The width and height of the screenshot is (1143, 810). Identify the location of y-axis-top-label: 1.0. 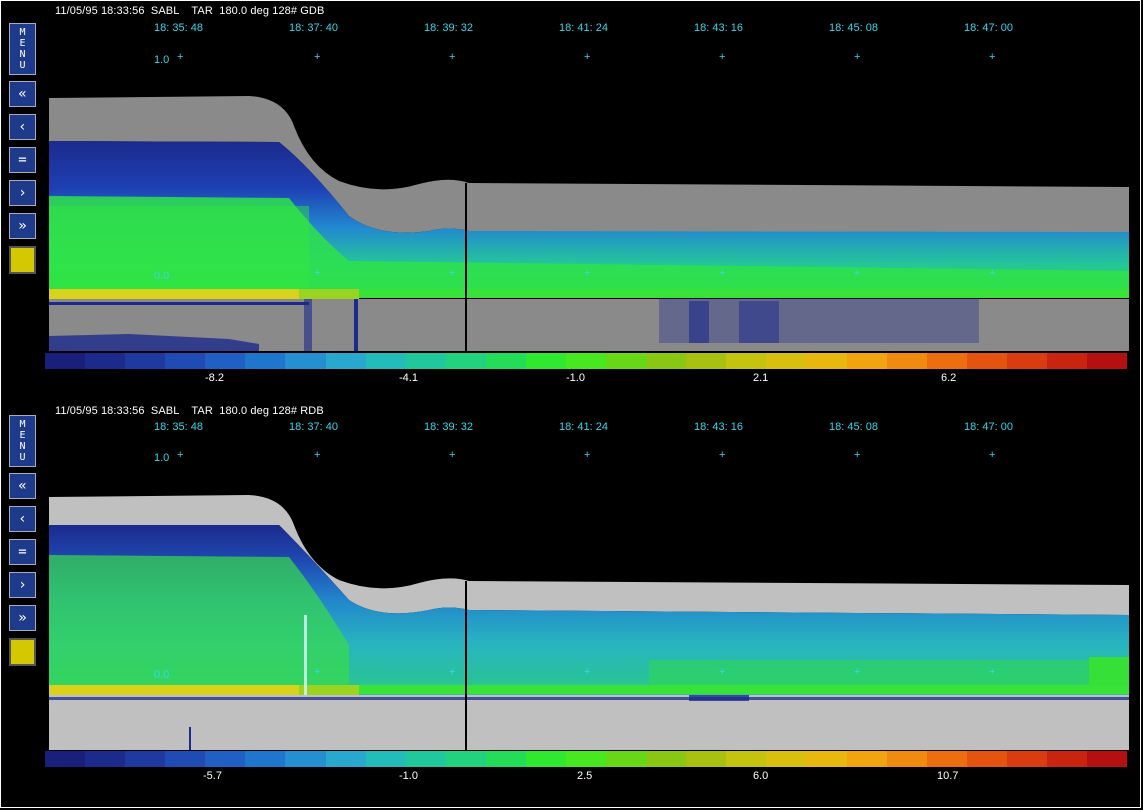
(162, 458).